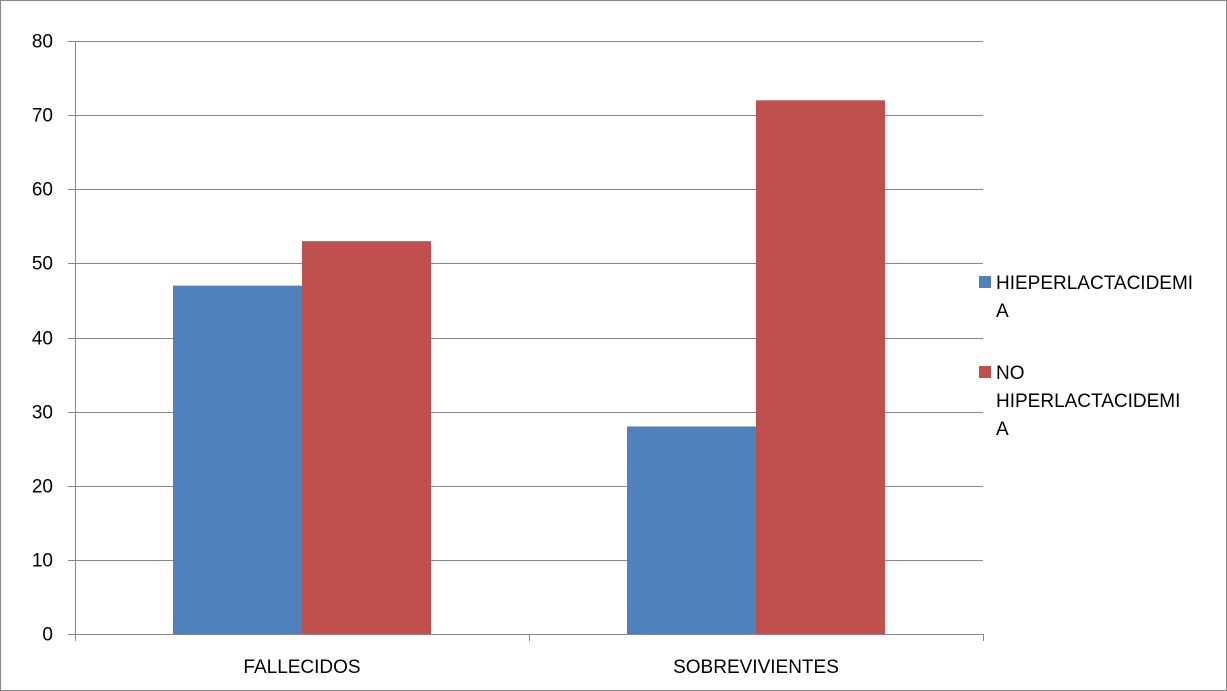 This screenshot has height=691, width=1227. What do you see at coordinates (1086, 356) in the screenshot?
I see `legend: HIEPERLACTACIDEMI A NO HIPERLACTACIDEMI A` at bounding box center [1086, 356].